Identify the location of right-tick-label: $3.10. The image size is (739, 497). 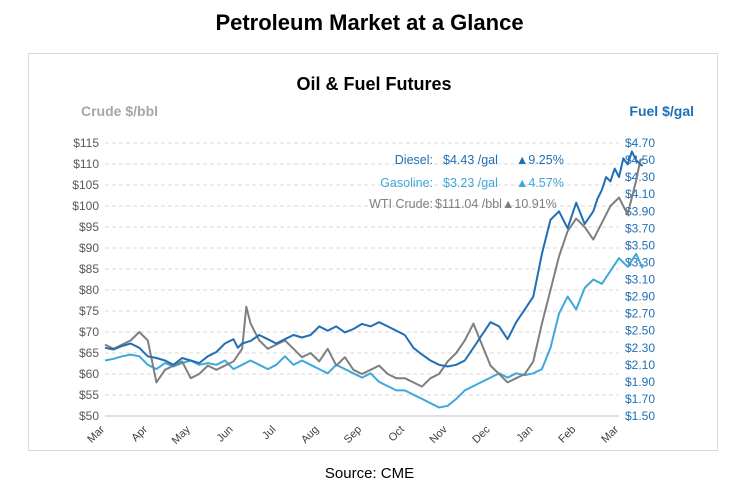
(640, 280).